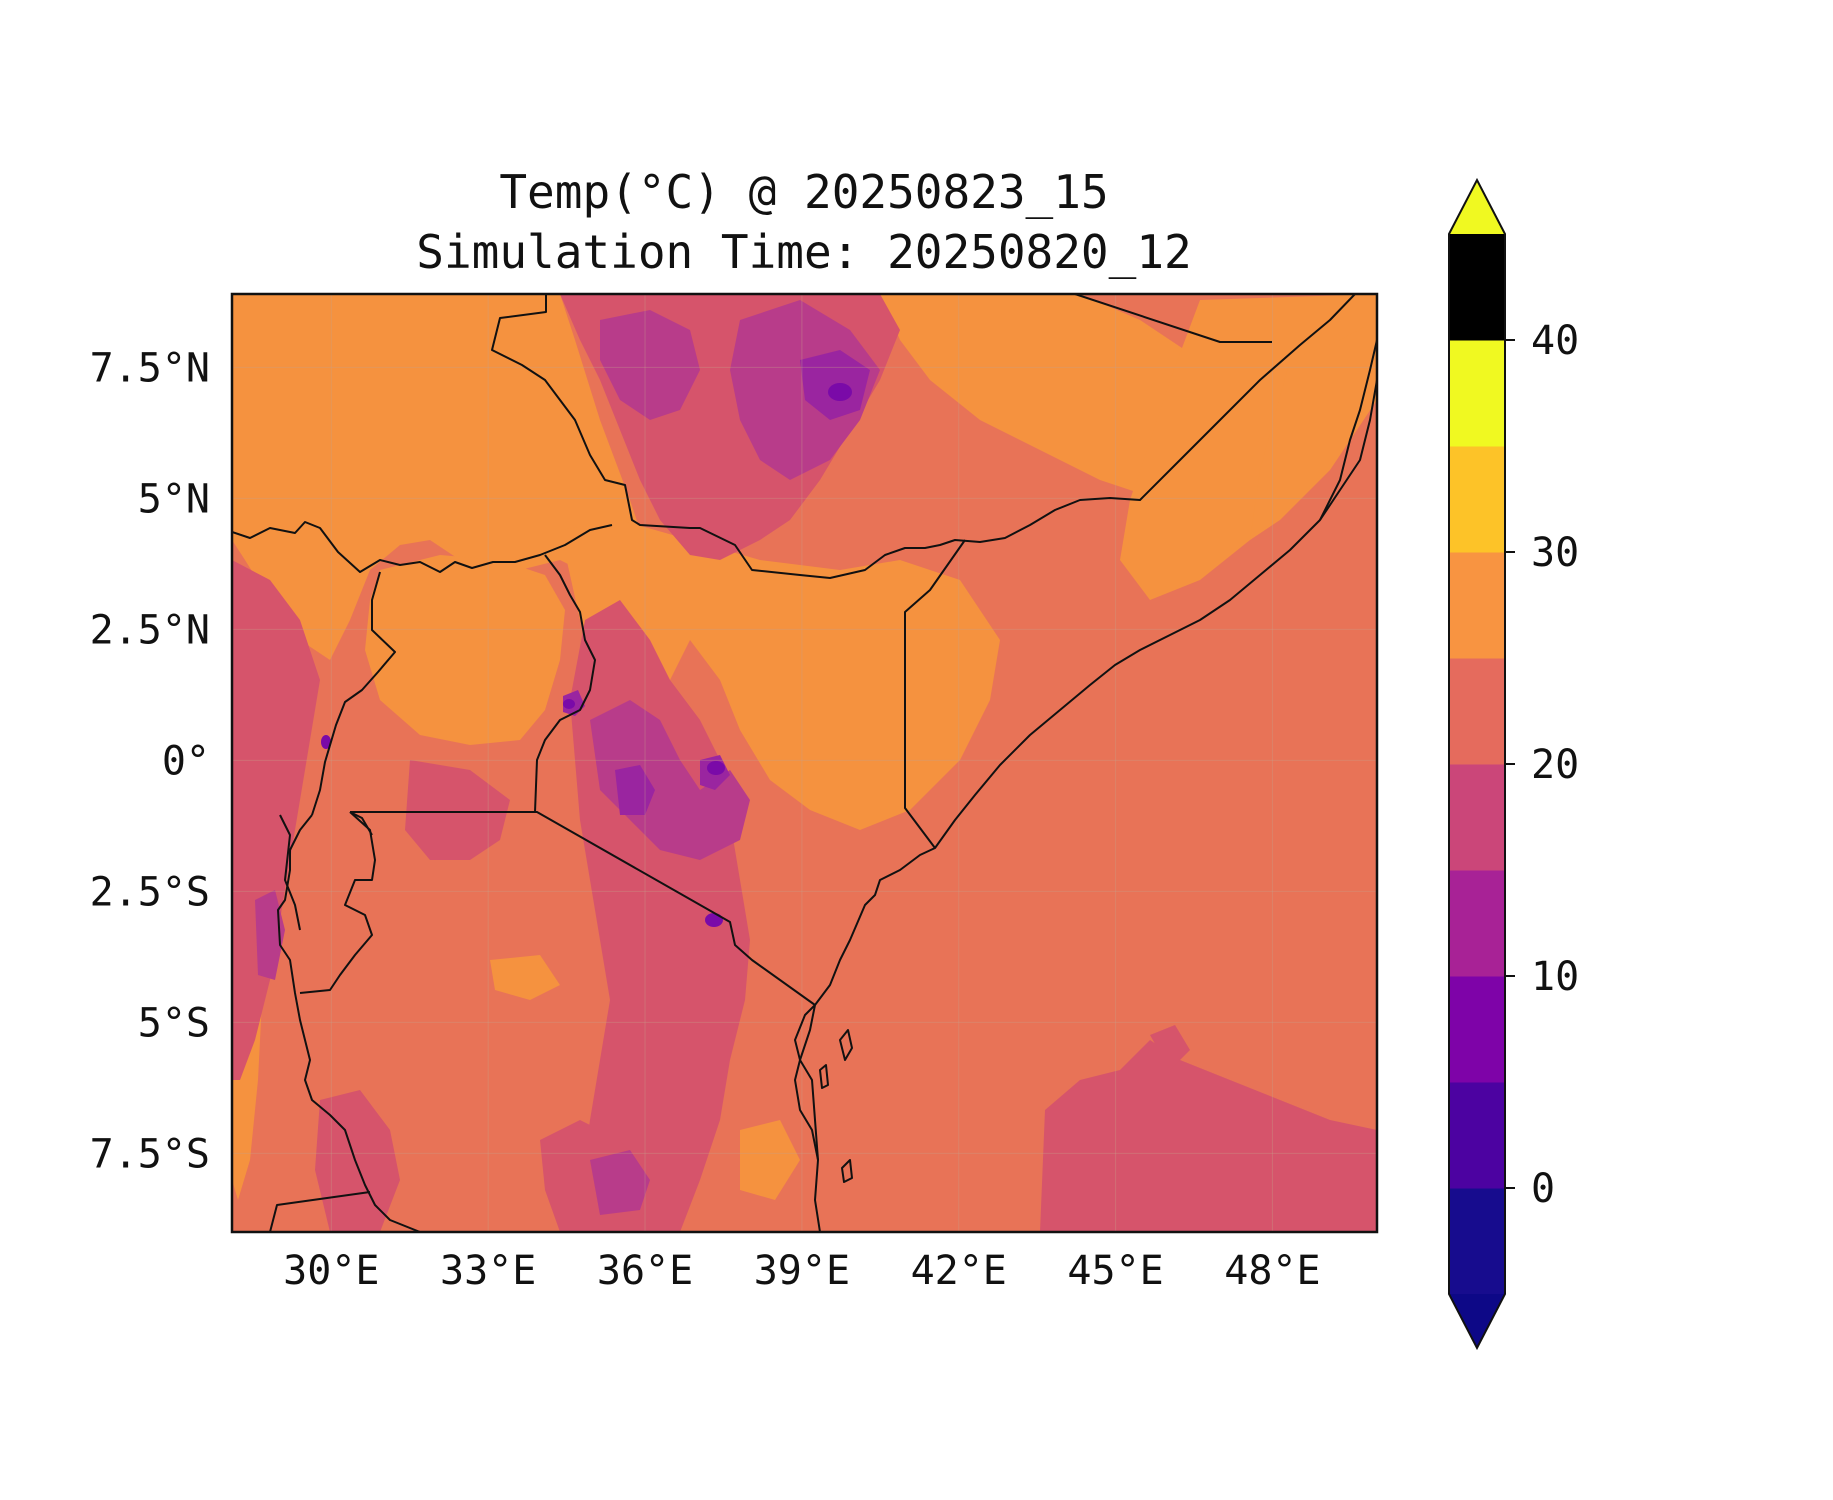 The width and height of the screenshot is (1833, 1500). I want to click on x-tick-label: 48°E, so click(1272, 1271).